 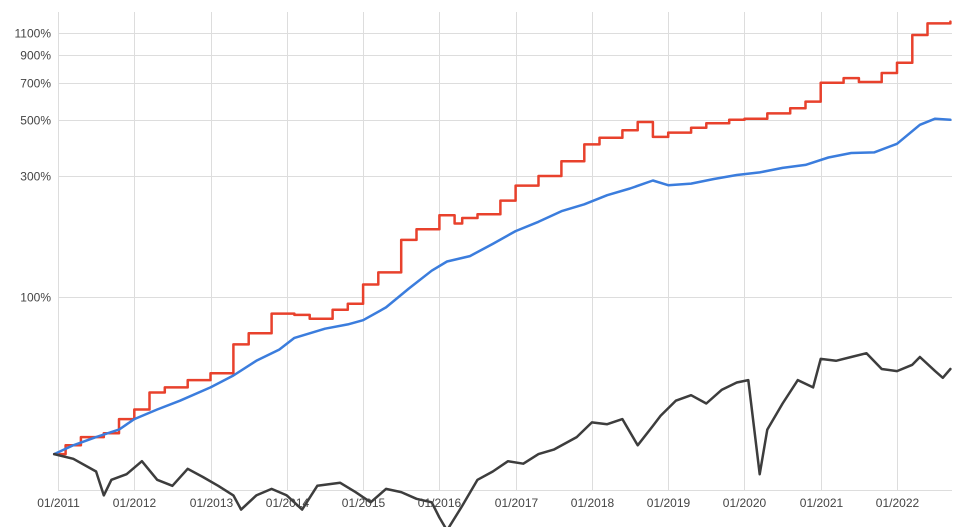 What do you see at coordinates (35, 121) in the screenshot?
I see `y-tick-label: 500%` at bounding box center [35, 121].